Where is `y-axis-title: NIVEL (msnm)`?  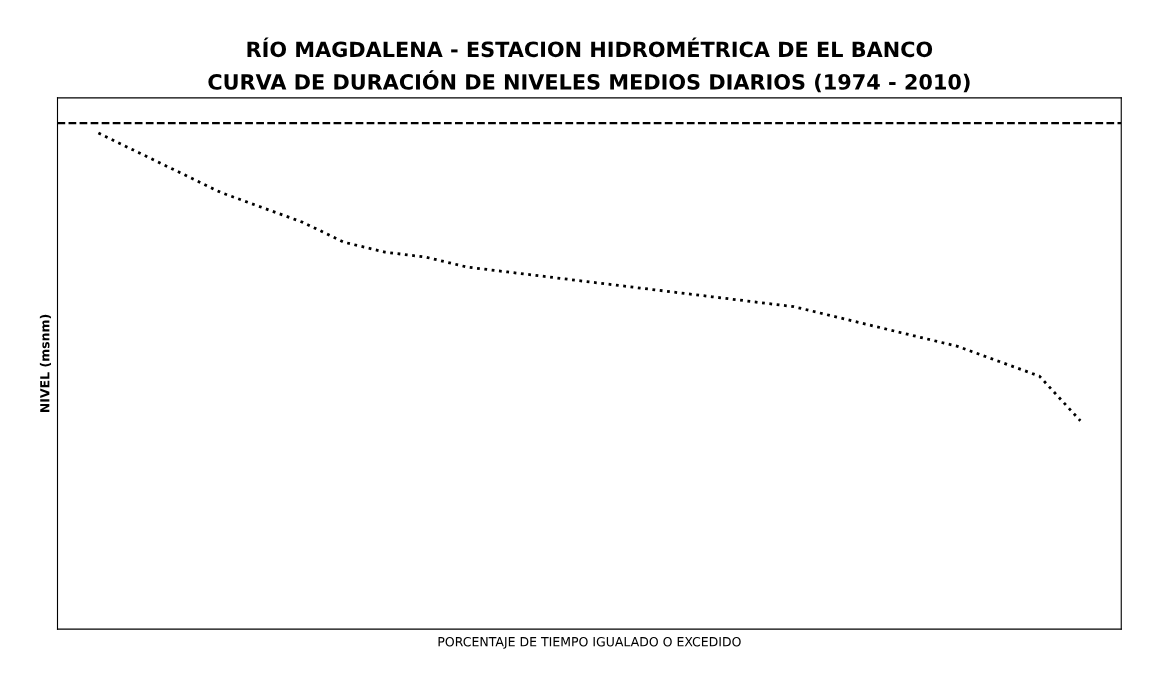
y-axis-title: NIVEL (msnm) is located at coordinates (45, 363).